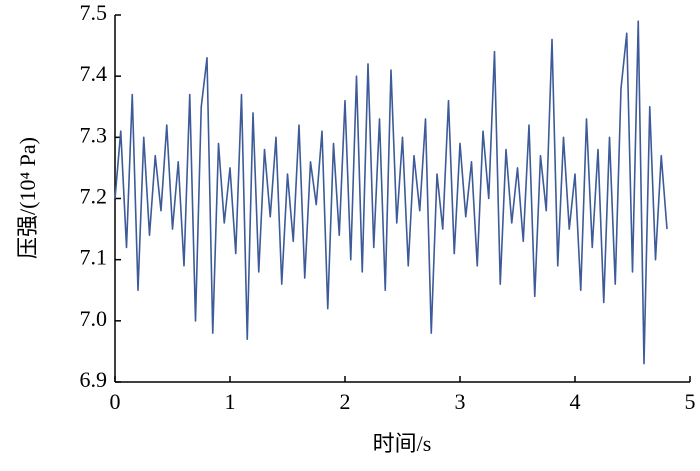  What do you see at coordinates (94, 196) in the screenshot?
I see `y-tick-label: 7.2` at bounding box center [94, 196].